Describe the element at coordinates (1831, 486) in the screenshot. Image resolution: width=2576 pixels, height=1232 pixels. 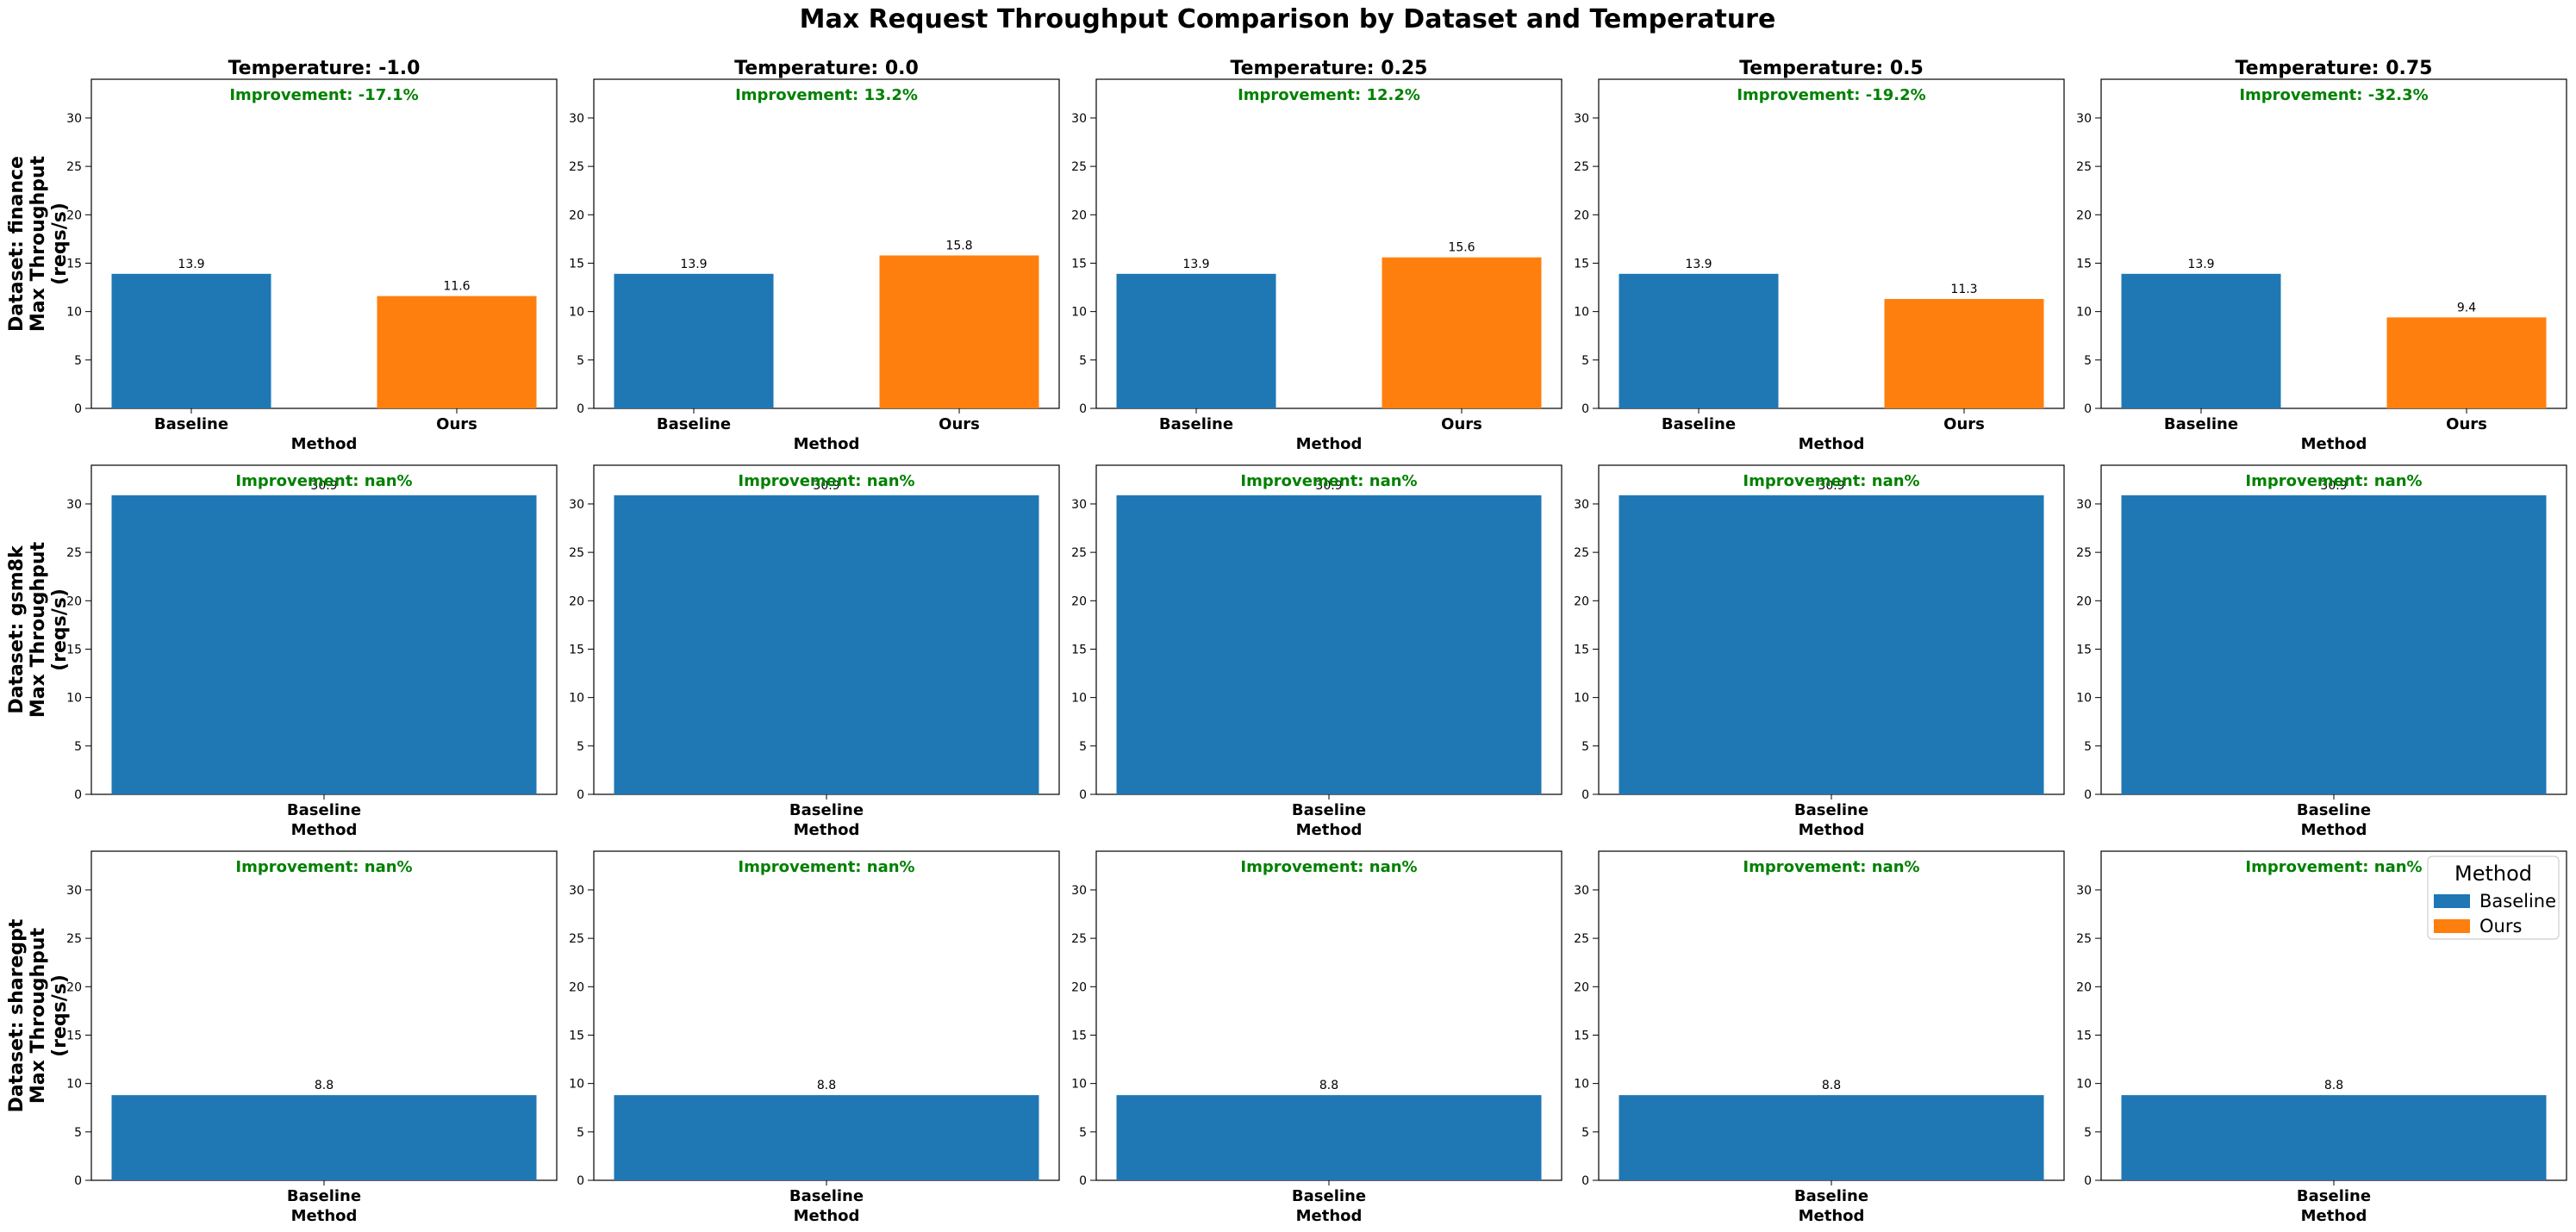
I see `bar-value-label: 30.9` at that location.